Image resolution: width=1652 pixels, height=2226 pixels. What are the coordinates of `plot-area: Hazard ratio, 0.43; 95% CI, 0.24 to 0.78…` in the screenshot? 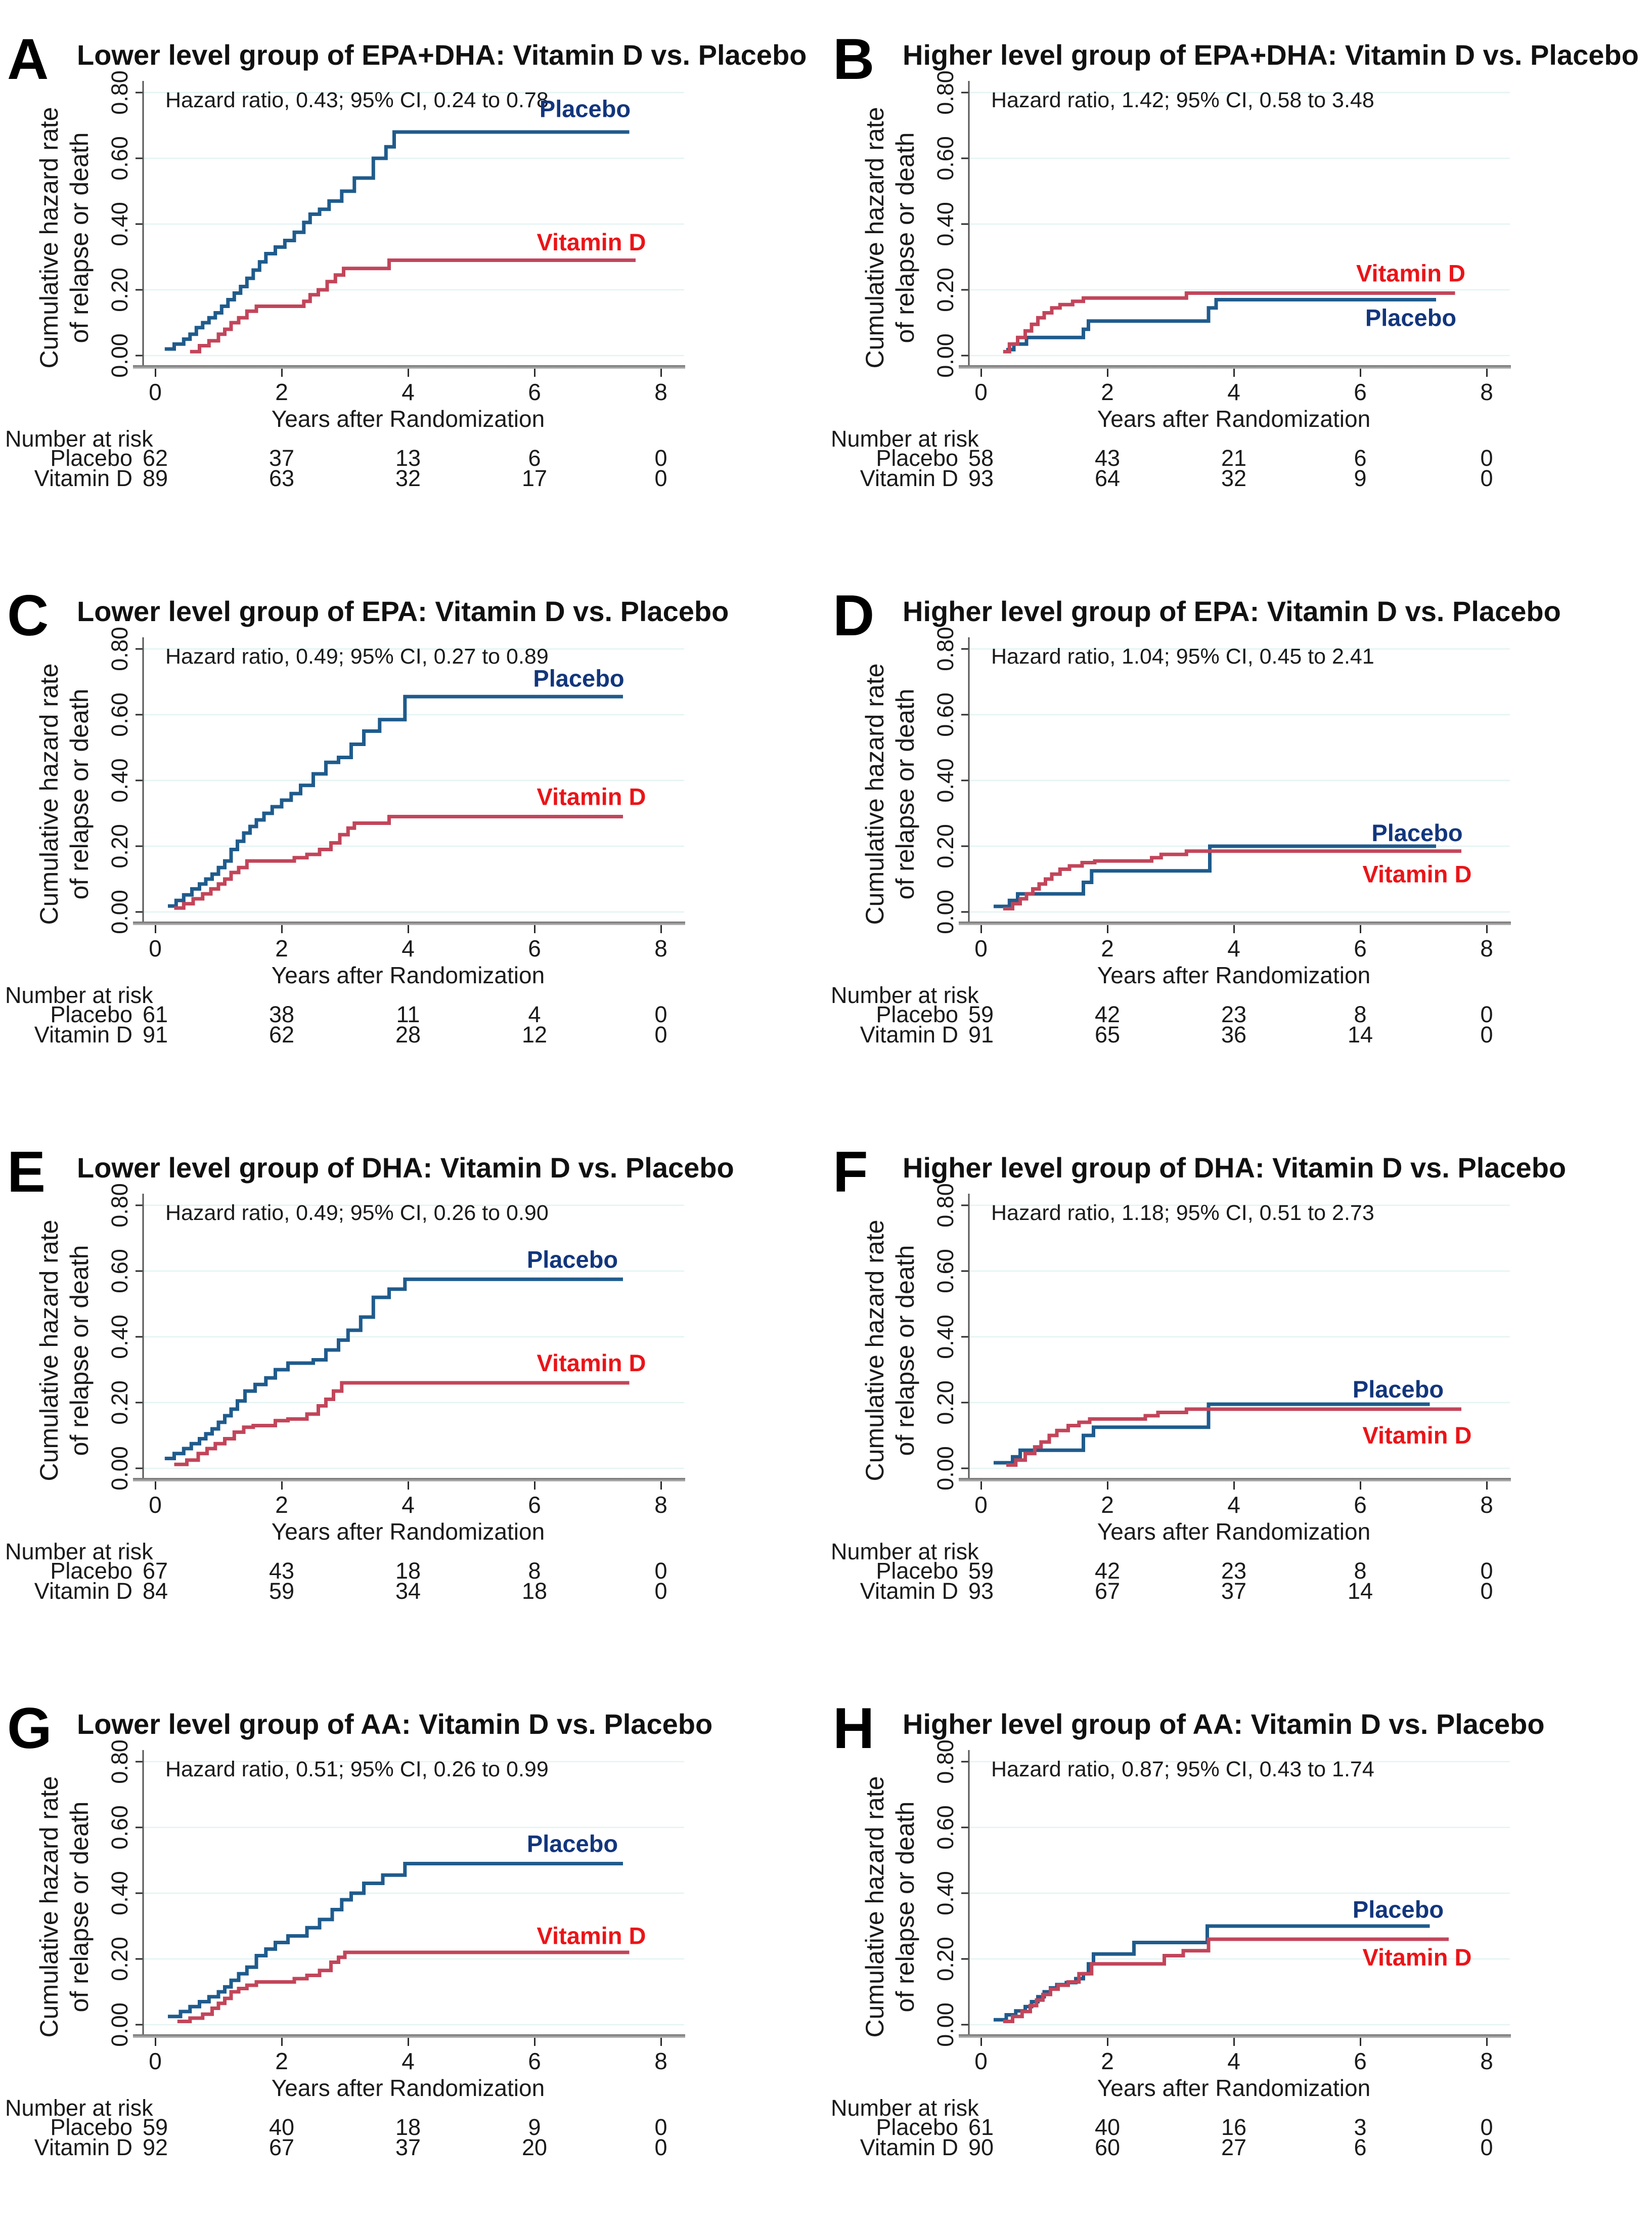 It's located at (410, 224).